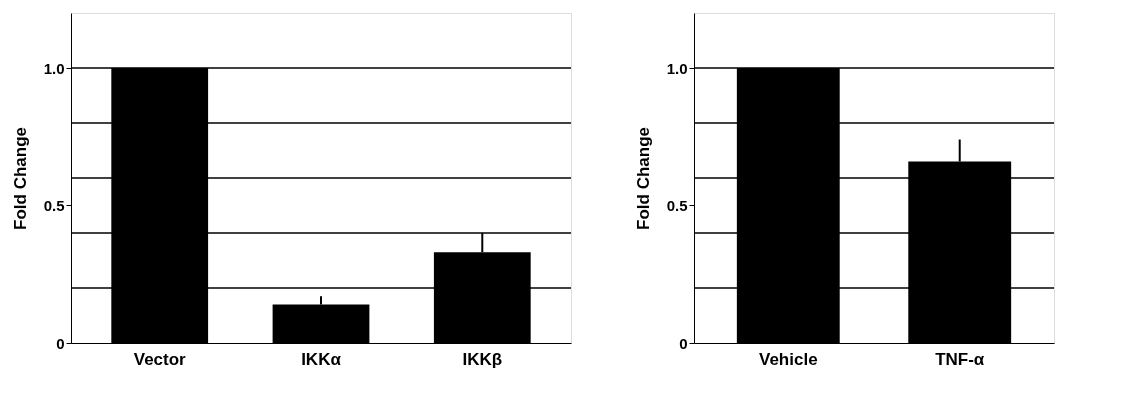 This screenshot has width=1138, height=402. Describe the element at coordinates (788, 359) in the screenshot. I see `x-tick-label: Vehicle` at that location.